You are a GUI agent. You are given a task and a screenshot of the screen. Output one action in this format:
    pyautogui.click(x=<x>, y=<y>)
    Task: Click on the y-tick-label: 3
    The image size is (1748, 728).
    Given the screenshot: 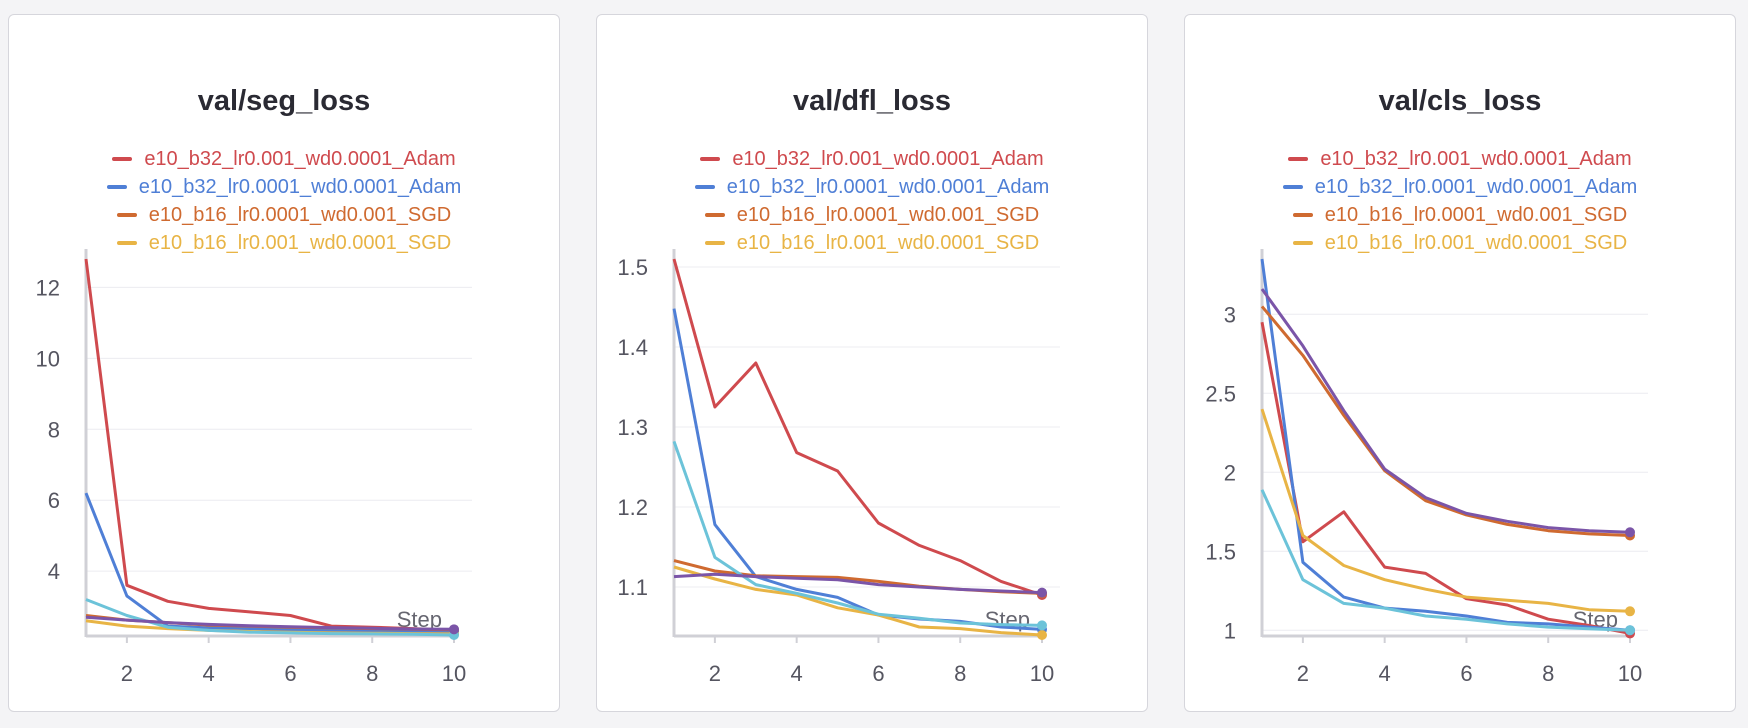 What is the action you would take?
    pyautogui.click(x=1230, y=314)
    